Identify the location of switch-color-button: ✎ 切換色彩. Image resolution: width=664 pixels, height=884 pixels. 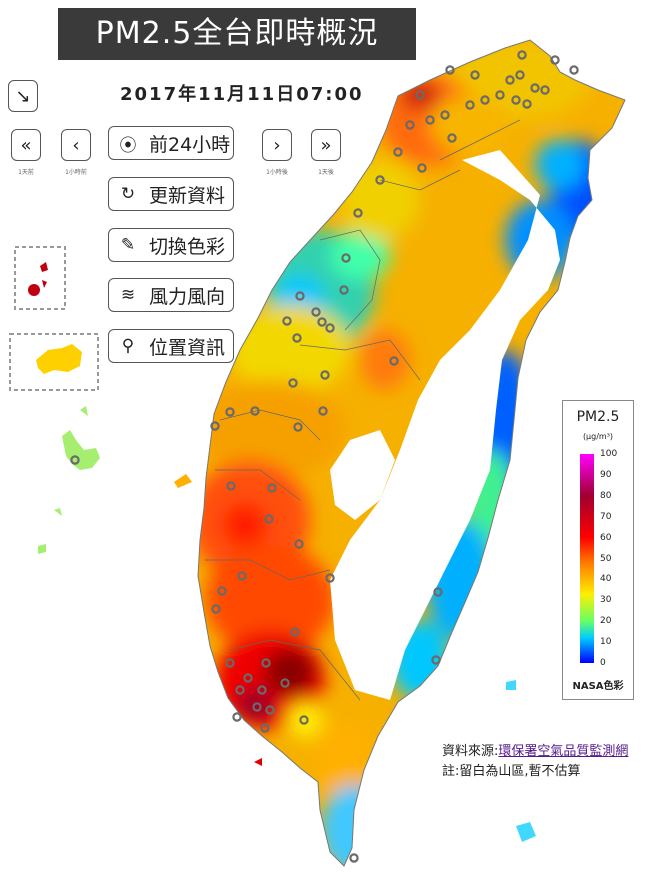
(171, 245).